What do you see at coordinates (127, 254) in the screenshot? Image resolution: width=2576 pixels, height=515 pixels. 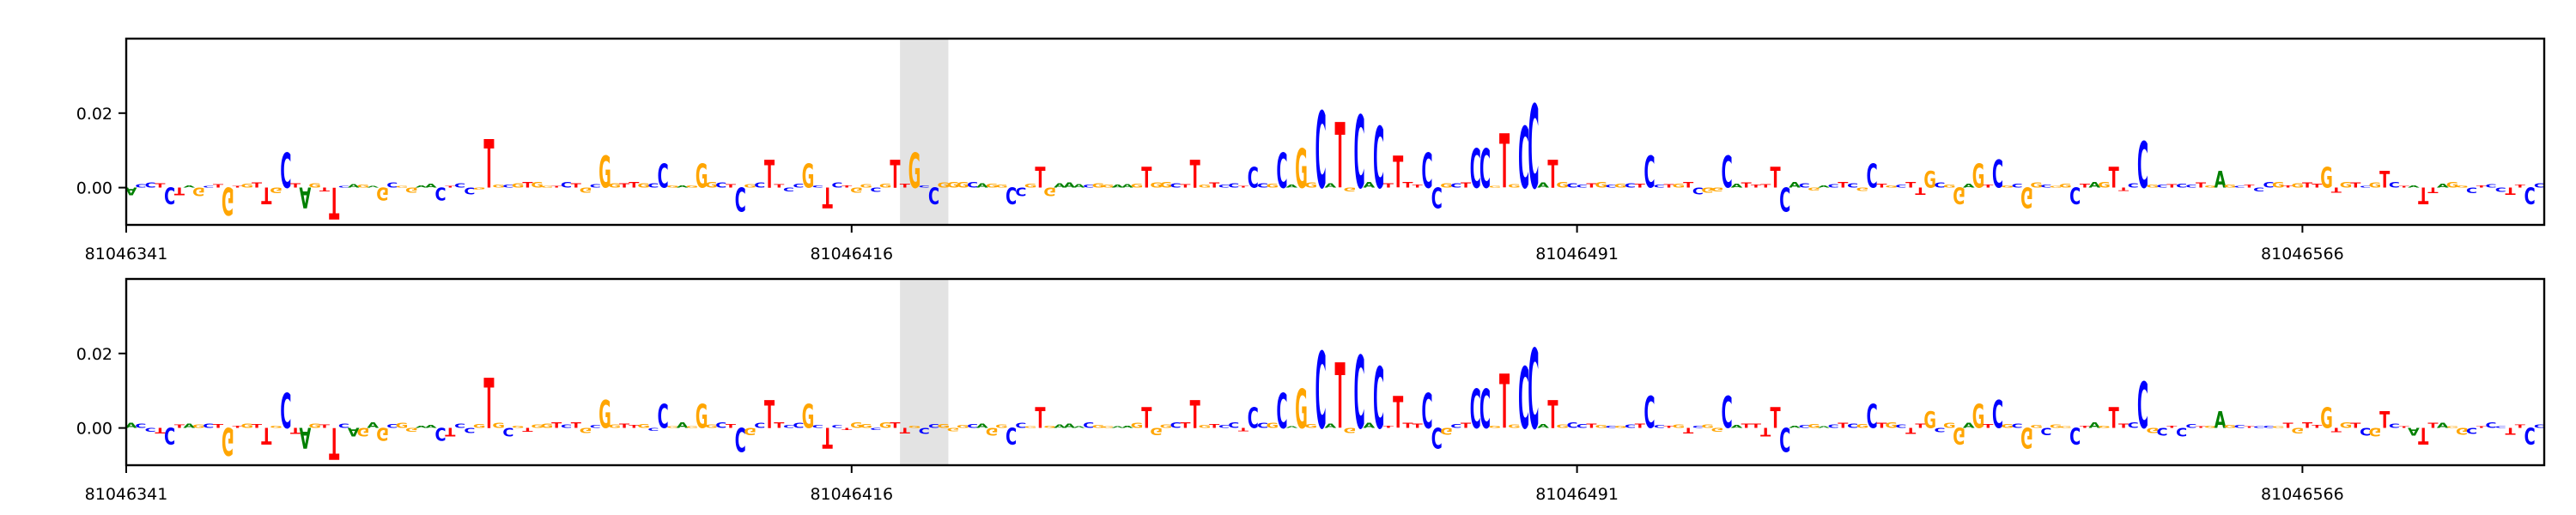 I see `x-tick-label: 81046341` at bounding box center [127, 254].